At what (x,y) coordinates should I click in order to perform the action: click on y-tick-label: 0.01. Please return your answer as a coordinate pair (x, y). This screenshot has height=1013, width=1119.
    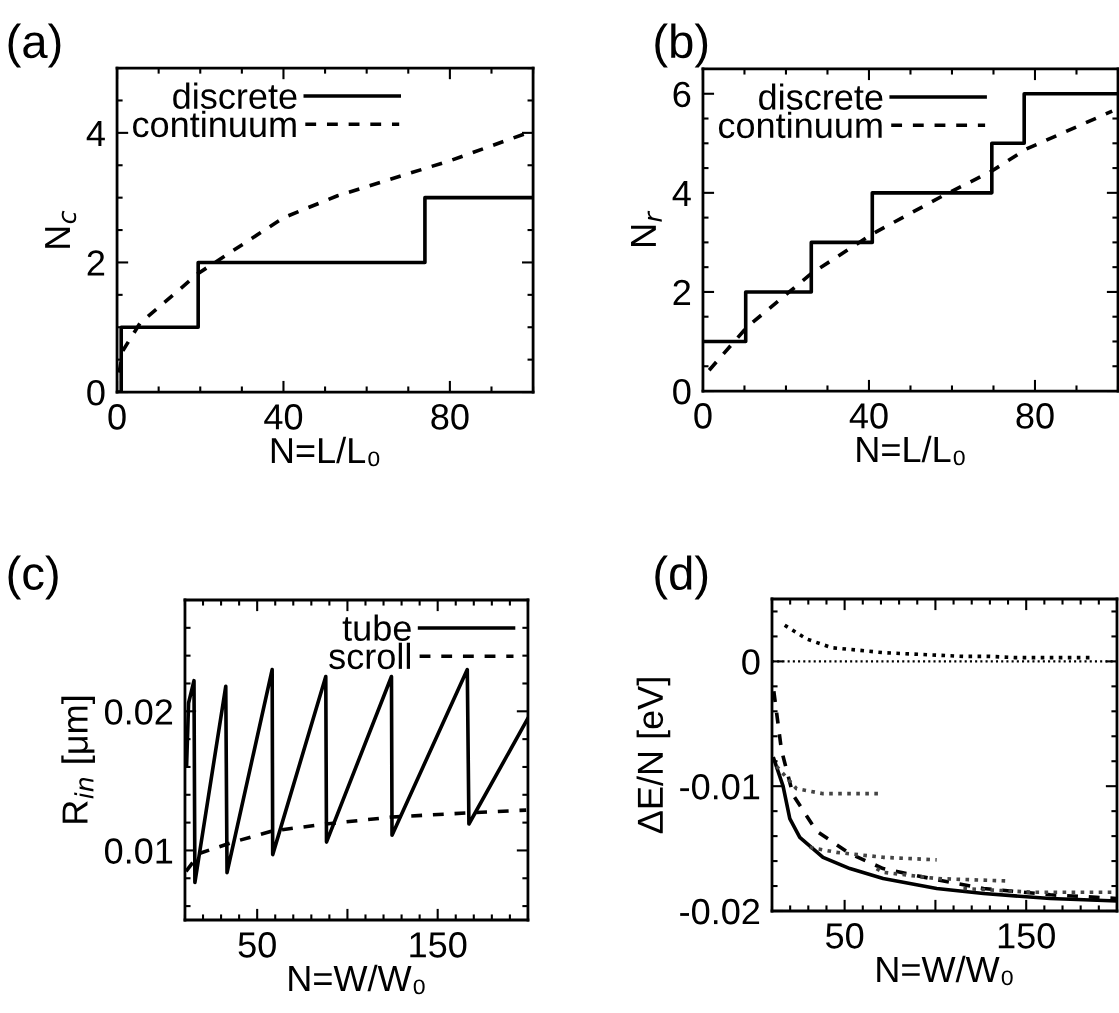
    Looking at the image, I should click on (138, 851).